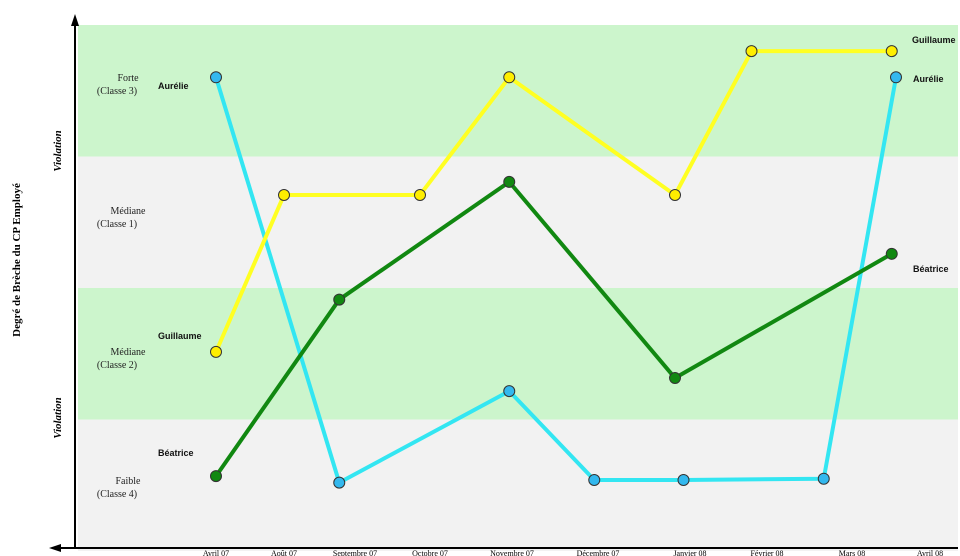  Describe the element at coordinates (430, 552) in the screenshot. I see `x-tick-label: Octobre 07` at that location.